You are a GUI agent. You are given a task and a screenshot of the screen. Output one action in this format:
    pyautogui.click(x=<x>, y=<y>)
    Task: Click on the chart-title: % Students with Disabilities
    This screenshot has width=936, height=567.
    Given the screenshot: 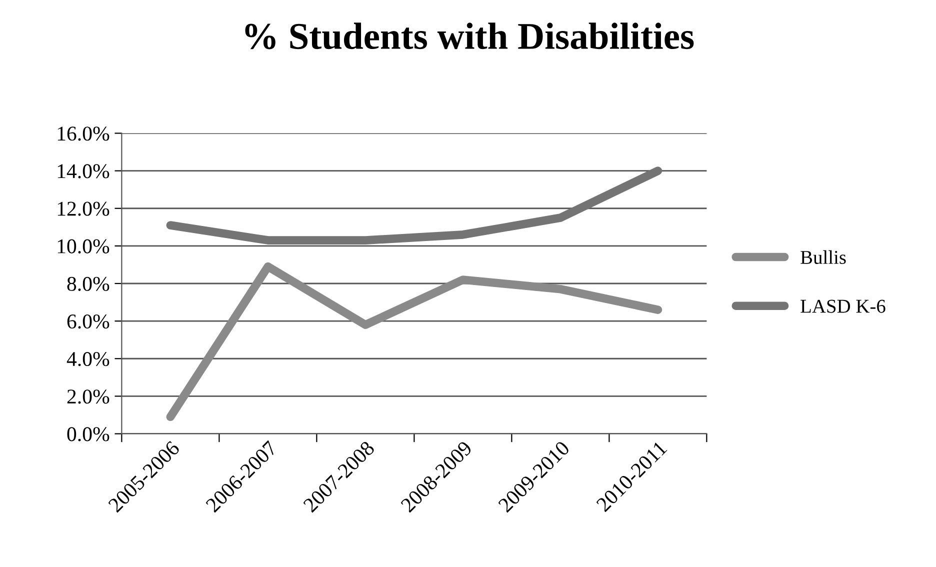 What is the action you would take?
    pyautogui.click(x=469, y=36)
    